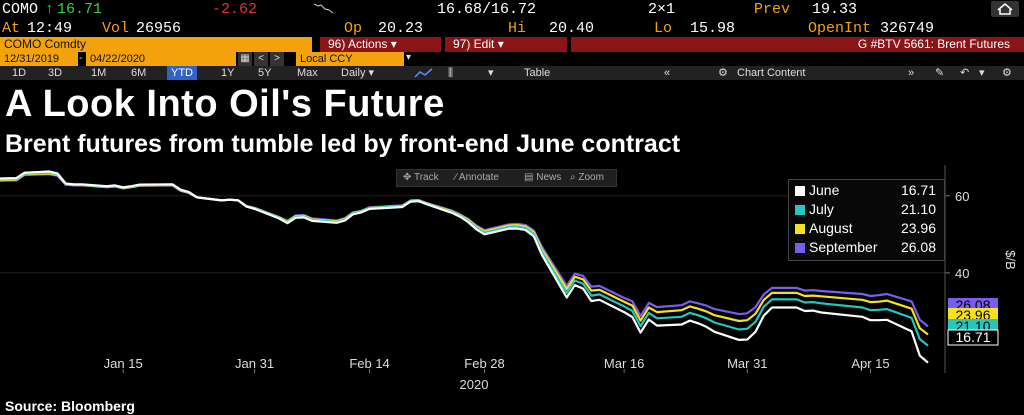 The width and height of the screenshot is (1024, 415). I want to click on x-tick-label: Apr 15, so click(870, 363).